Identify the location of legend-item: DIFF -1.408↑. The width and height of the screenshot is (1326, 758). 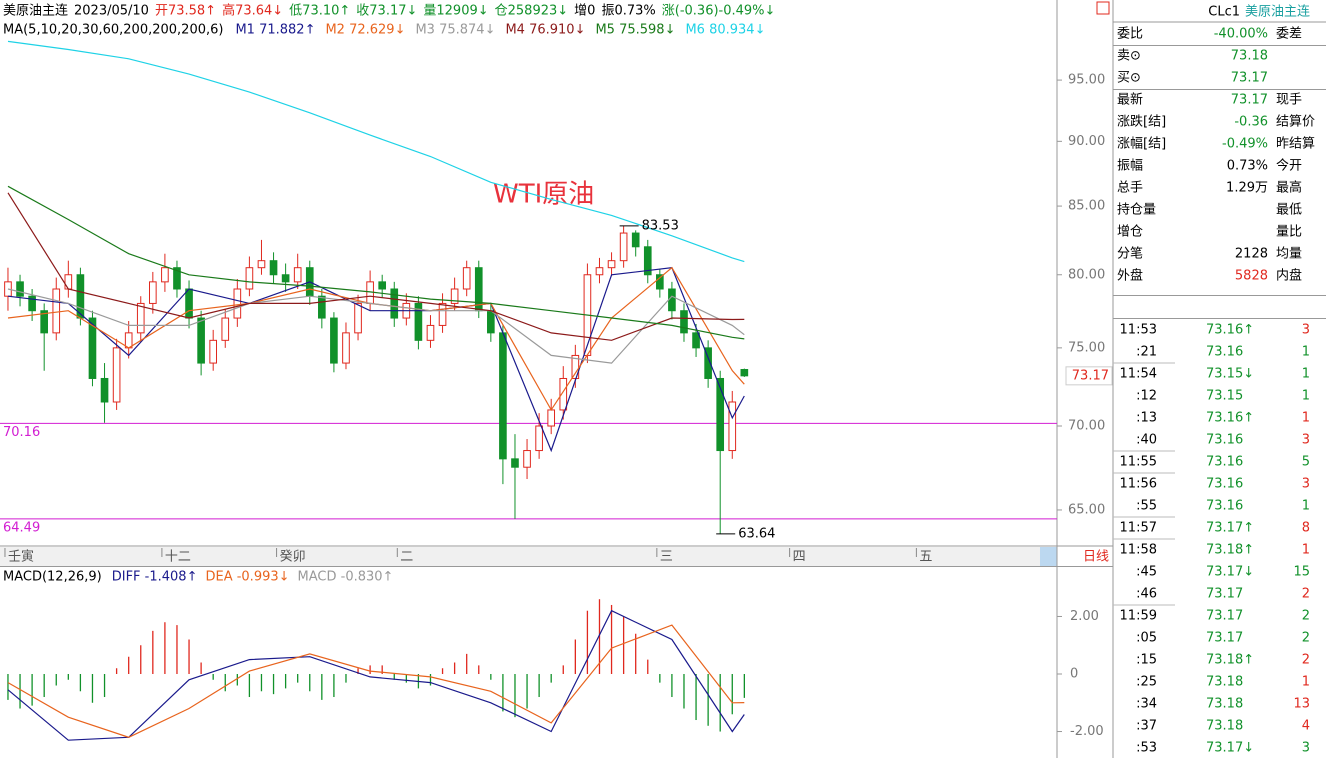
(155, 577).